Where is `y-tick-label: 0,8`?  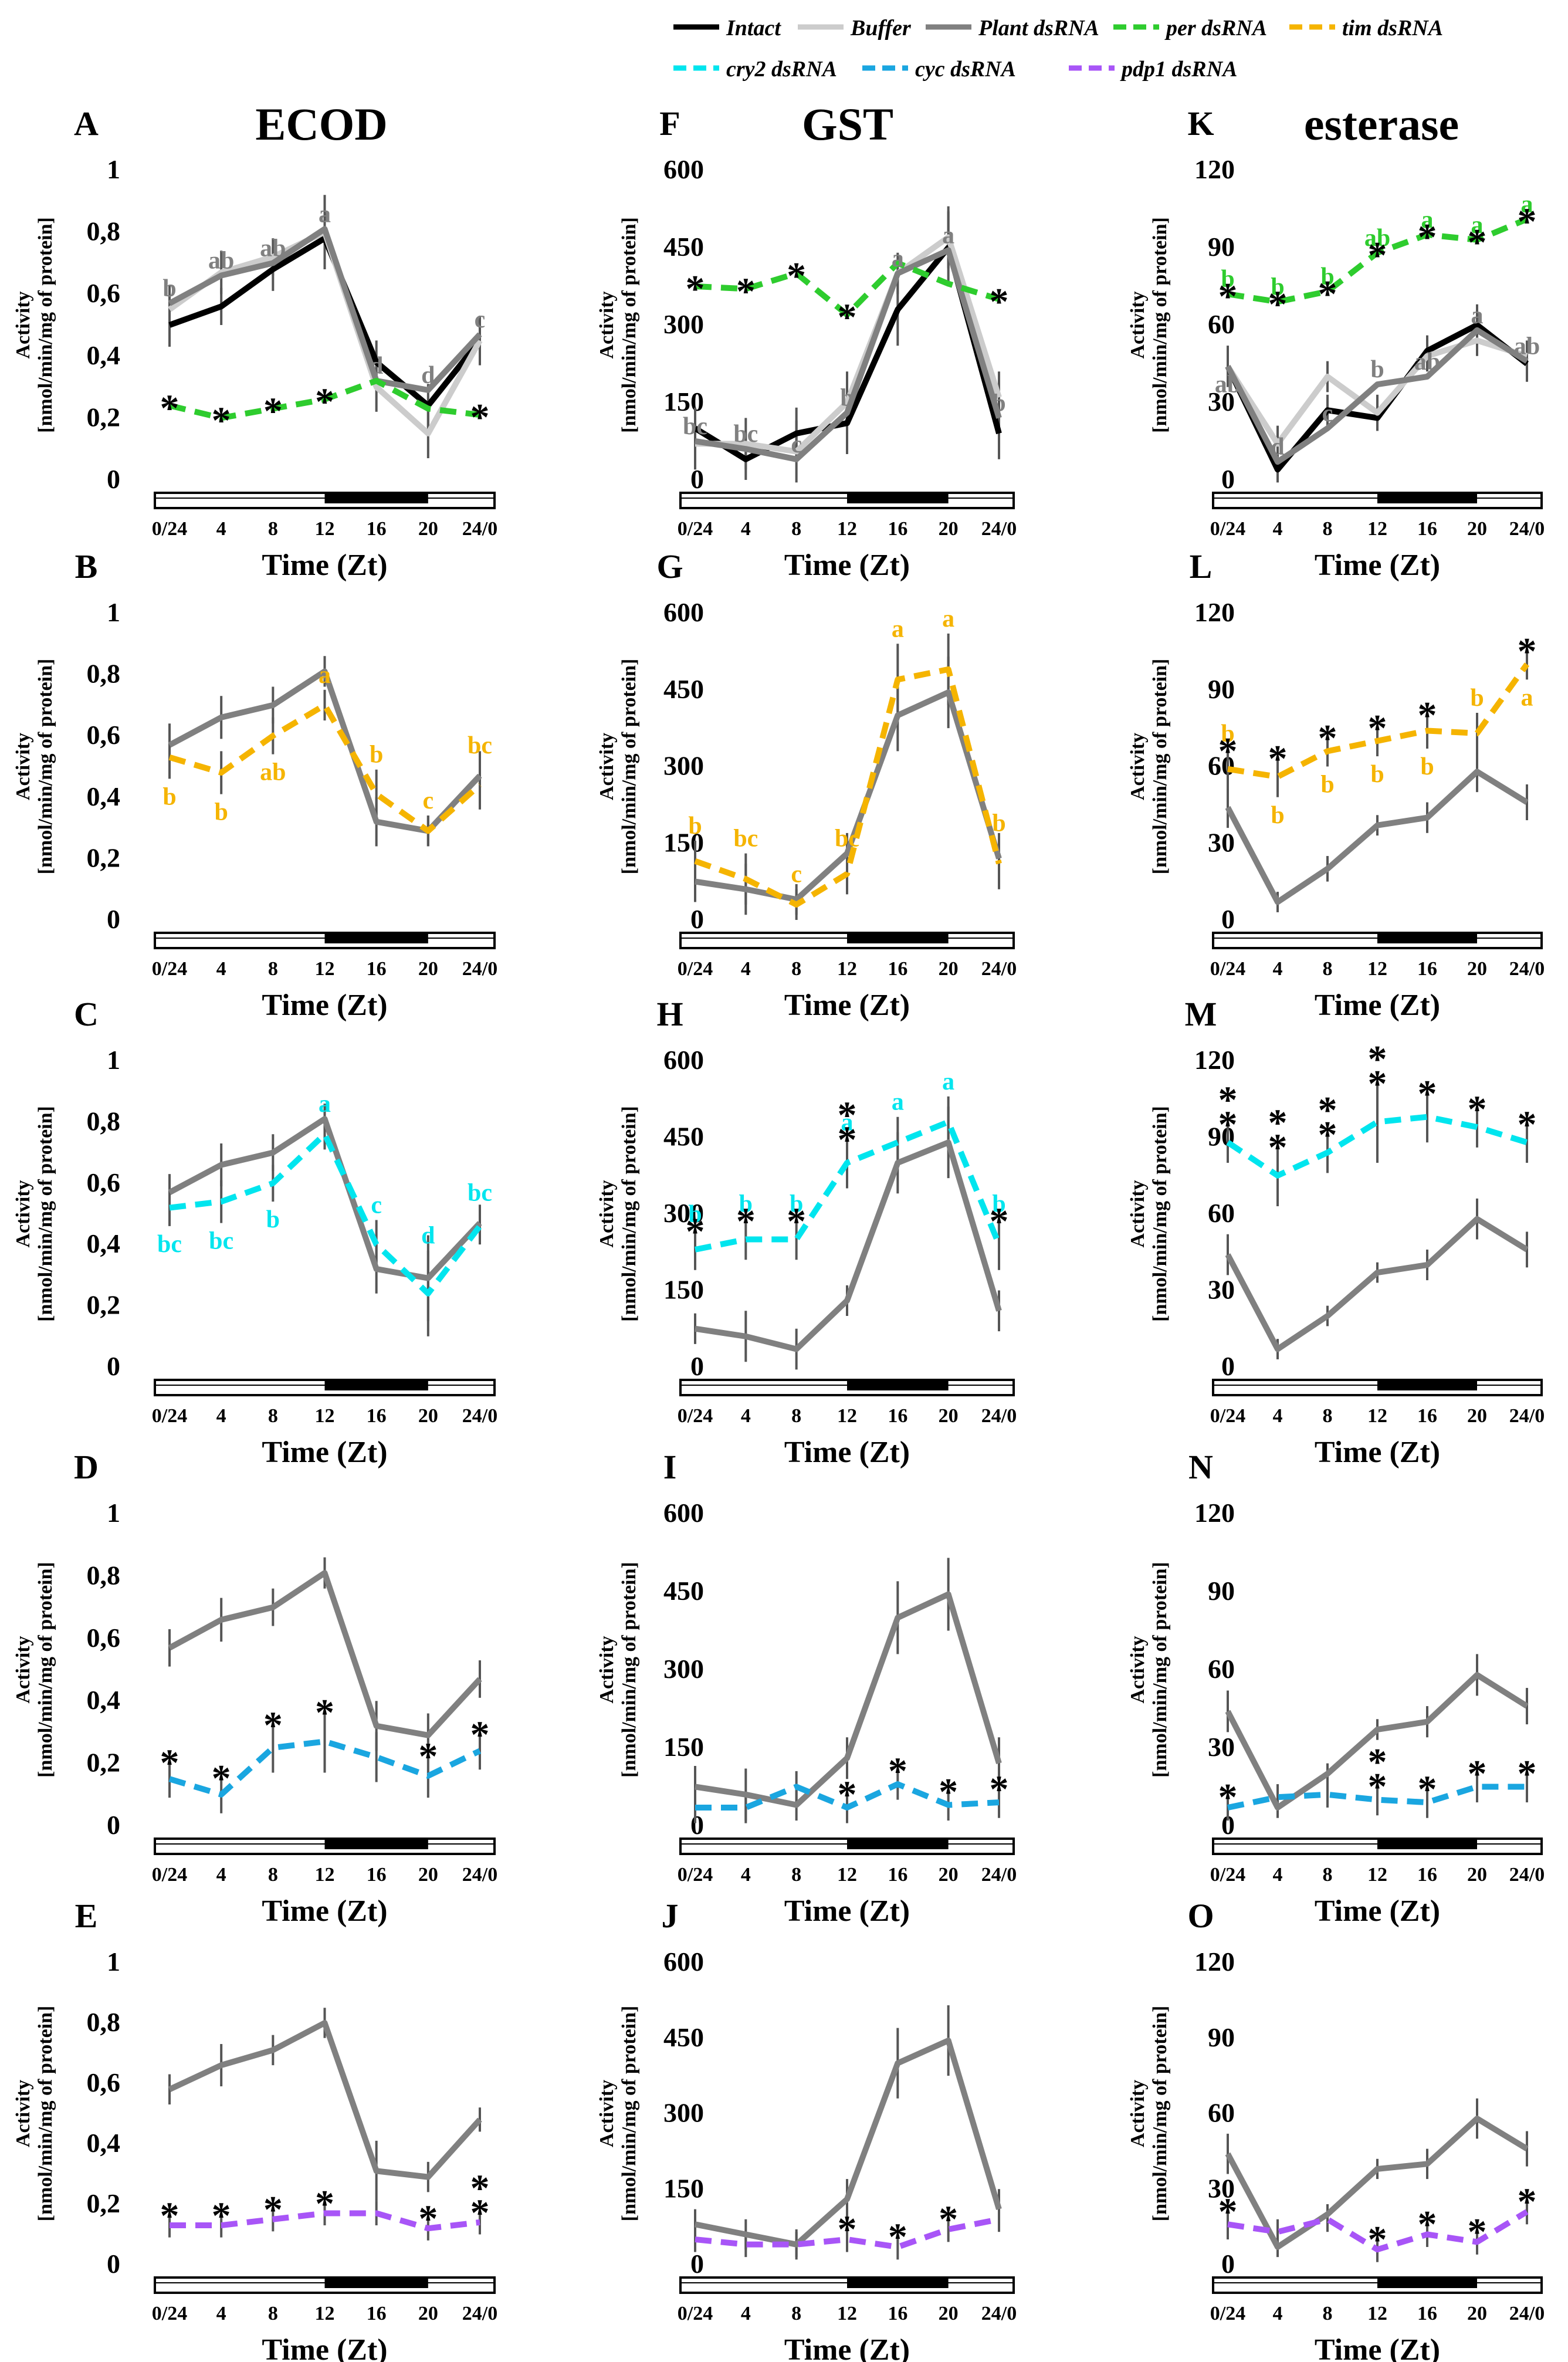
y-tick-label: 0,8 is located at coordinates (104, 1575).